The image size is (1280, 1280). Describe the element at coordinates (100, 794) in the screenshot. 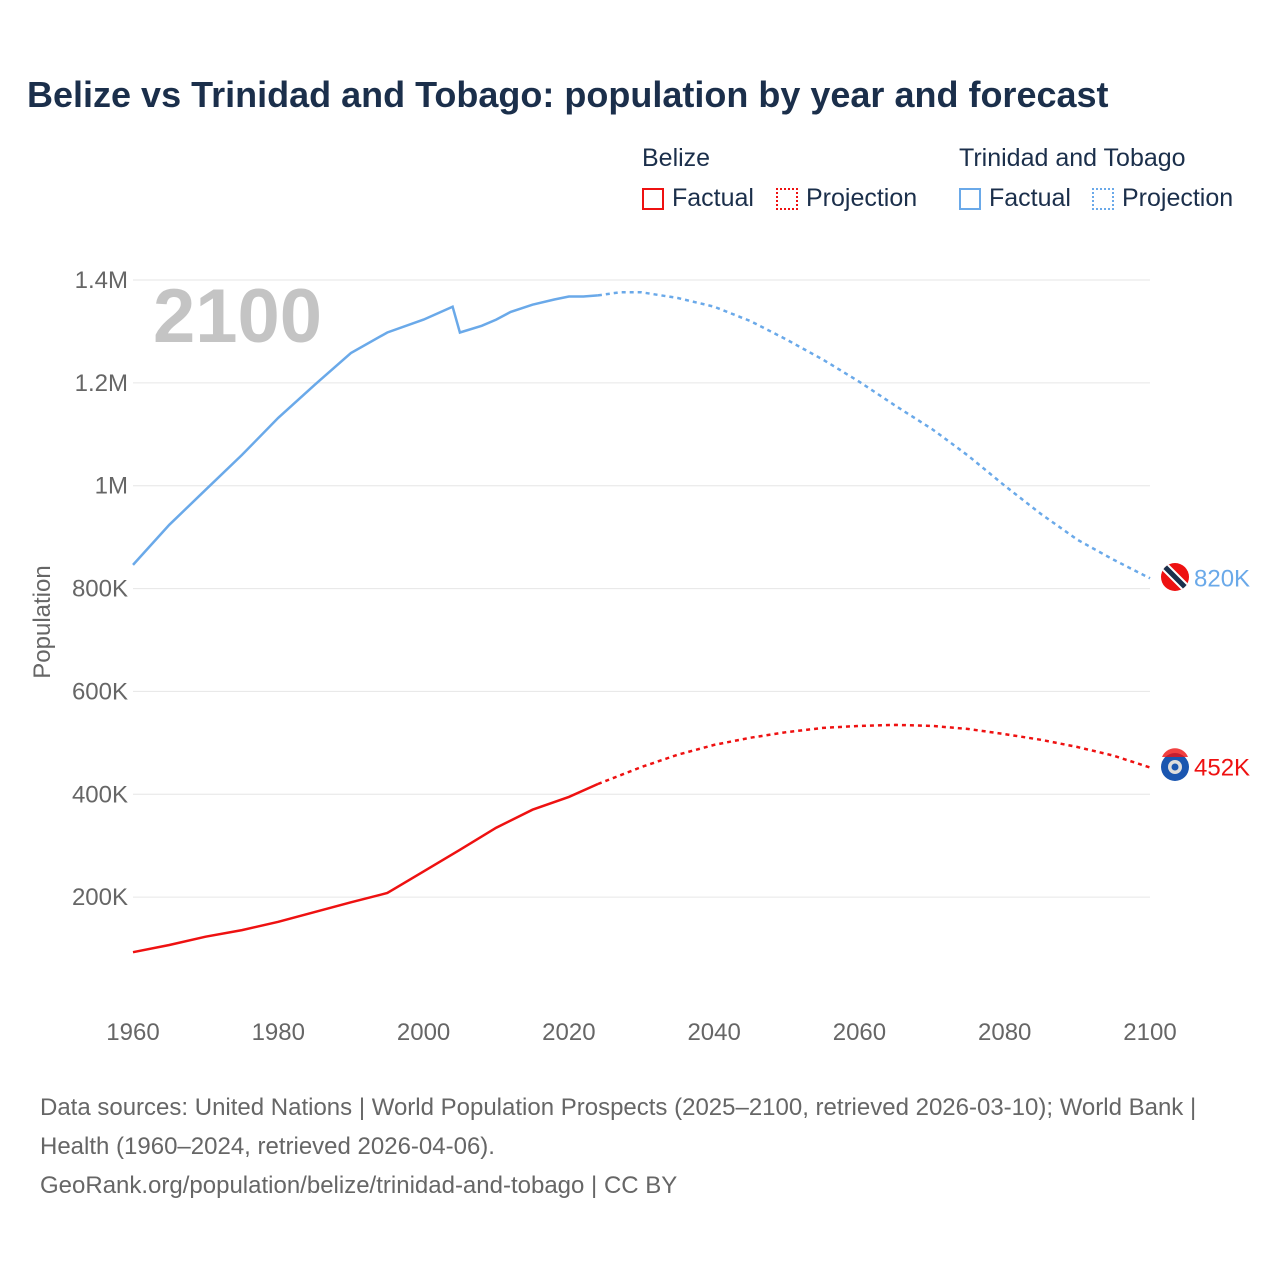

I see `y-tick-label: 400K` at that location.